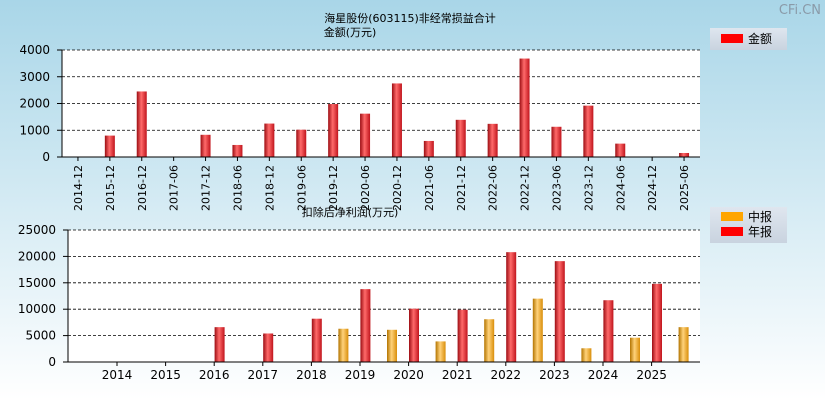 This screenshot has width=825, height=400. I want to click on watermark: CFi.CN, so click(800, 10).